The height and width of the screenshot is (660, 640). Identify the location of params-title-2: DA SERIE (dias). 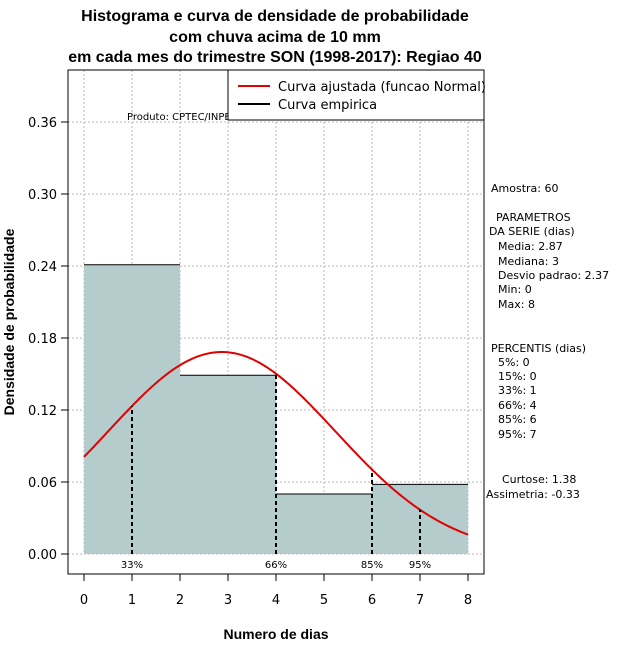
(532, 231).